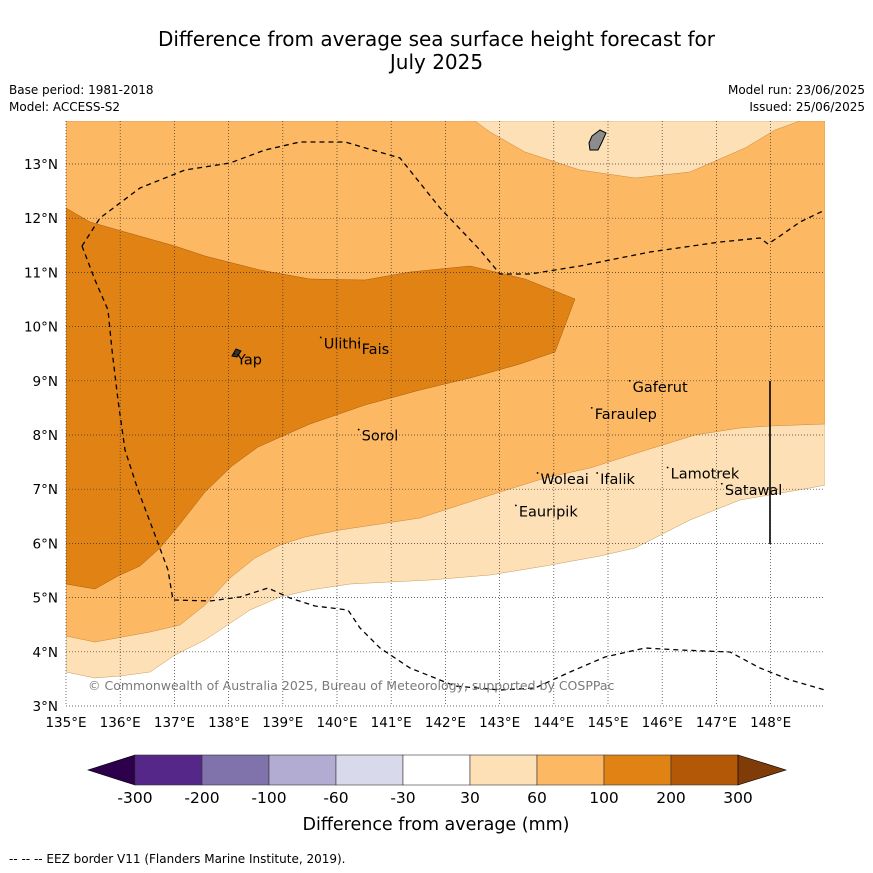 The image size is (873, 873). I want to click on place-label: Ifalik, so click(617, 480).